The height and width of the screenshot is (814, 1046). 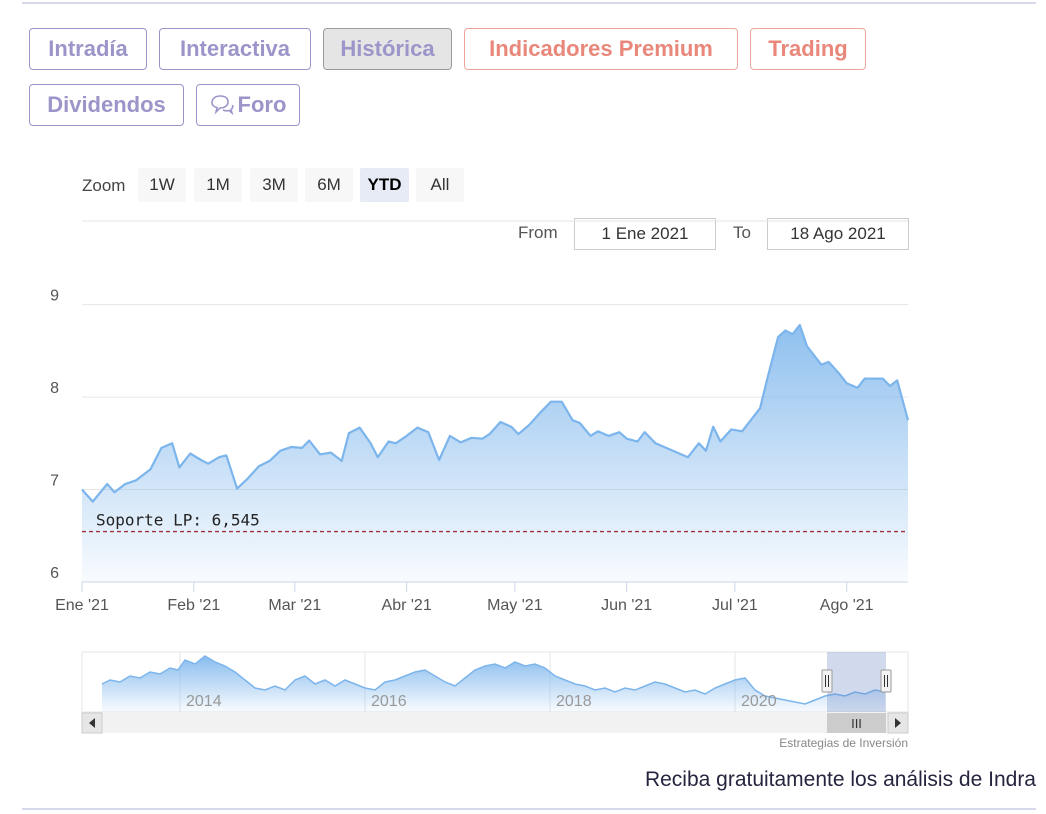 I want to click on zoom-6m-button: 6M, so click(x=329, y=185).